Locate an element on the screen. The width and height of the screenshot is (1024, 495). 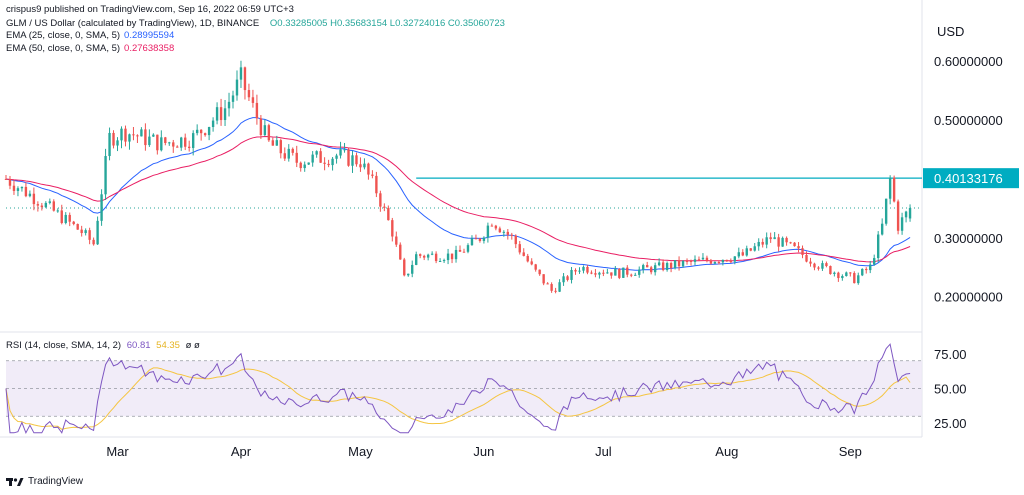
price-tick-label: 0.60000000 is located at coordinates (968, 61).